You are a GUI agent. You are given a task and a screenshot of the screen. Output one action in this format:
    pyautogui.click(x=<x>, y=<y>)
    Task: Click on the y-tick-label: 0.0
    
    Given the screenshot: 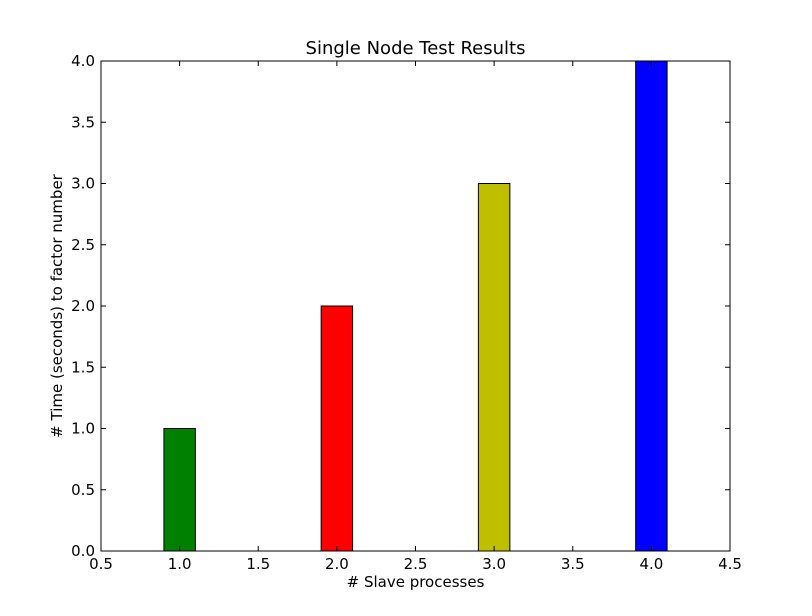 What is the action you would take?
    pyautogui.click(x=83, y=551)
    